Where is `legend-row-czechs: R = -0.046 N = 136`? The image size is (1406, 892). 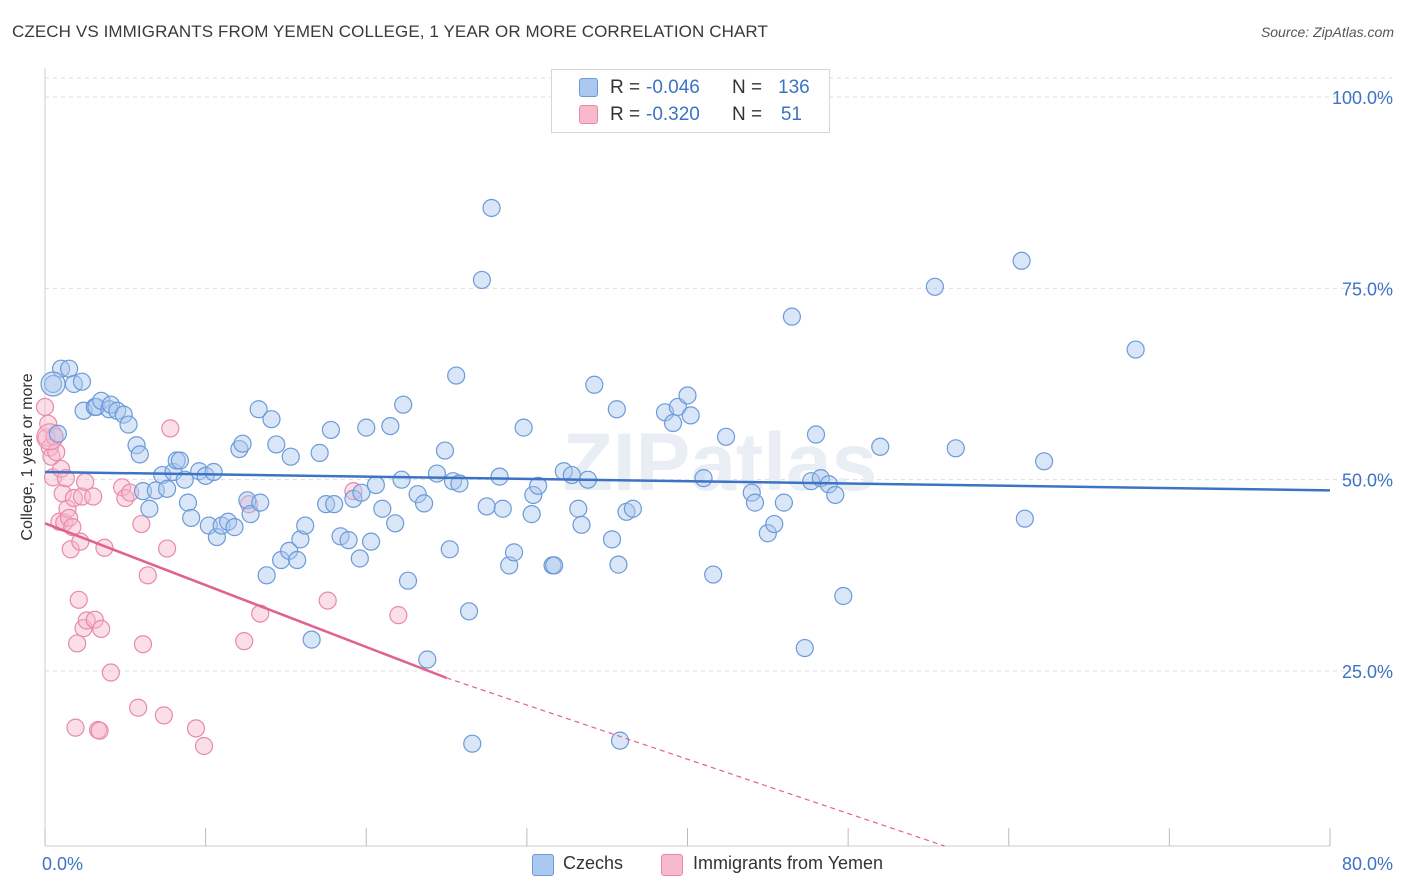
legend-row-czechs: R = -0.046 N = 136 is located at coordinates (690, 88).